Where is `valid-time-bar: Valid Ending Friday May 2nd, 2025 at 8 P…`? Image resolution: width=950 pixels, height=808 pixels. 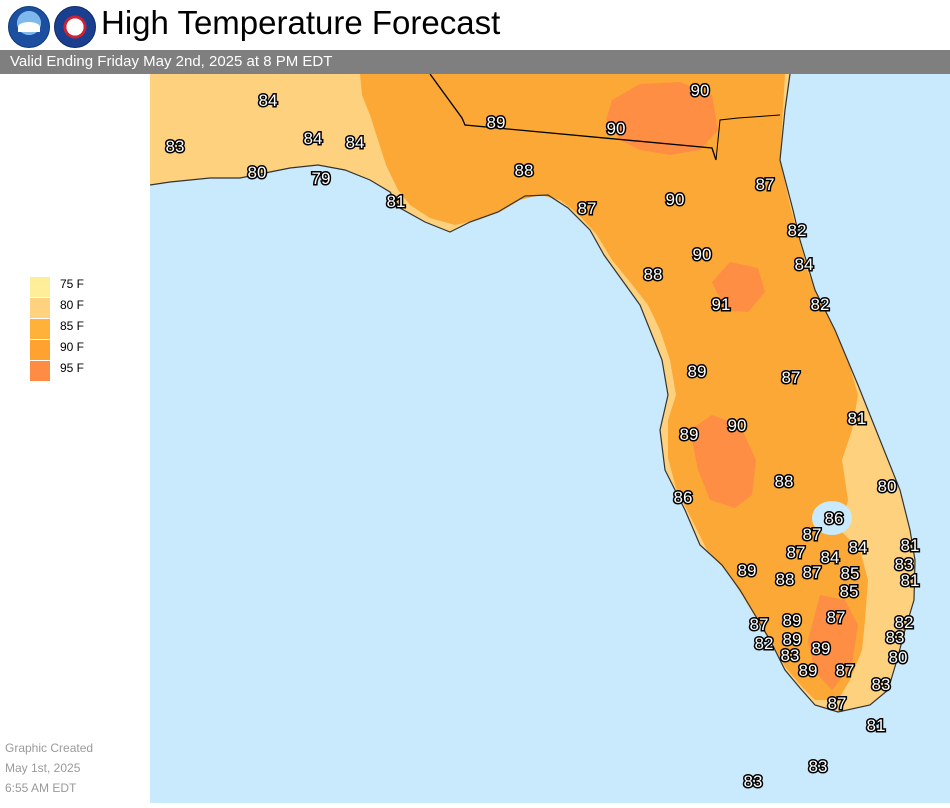
valid-time-bar: Valid Ending Friday May 2nd, 2025 at 8 P… is located at coordinates (475, 62).